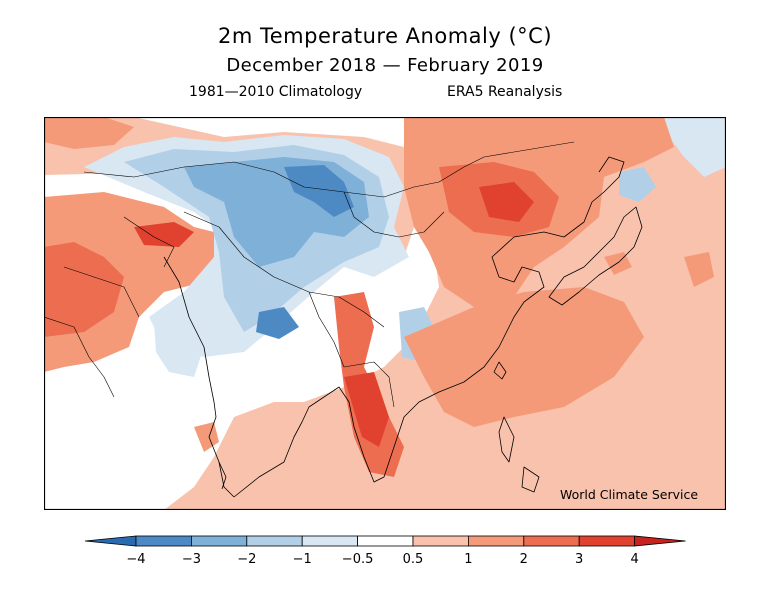  What do you see at coordinates (135, 559) in the screenshot?
I see `colorbar-tick-label: −4` at bounding box center [135, 559].